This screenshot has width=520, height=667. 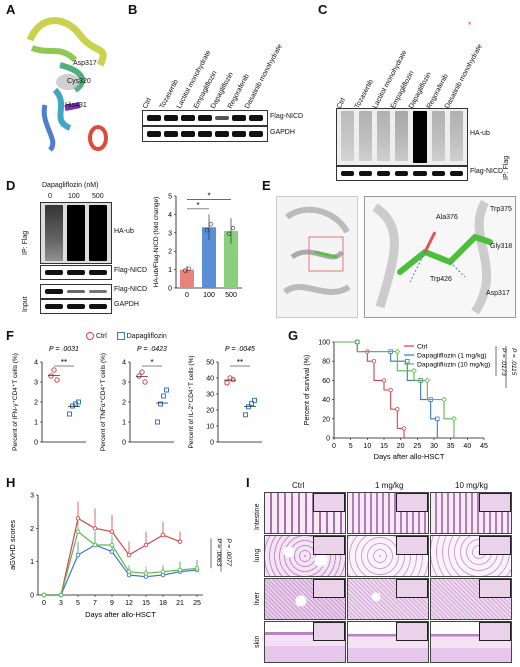 What do you see at coordinates (503, 362) in the screenshot?
I see `p-value: P = .0173` at bounding box center [503, 362].